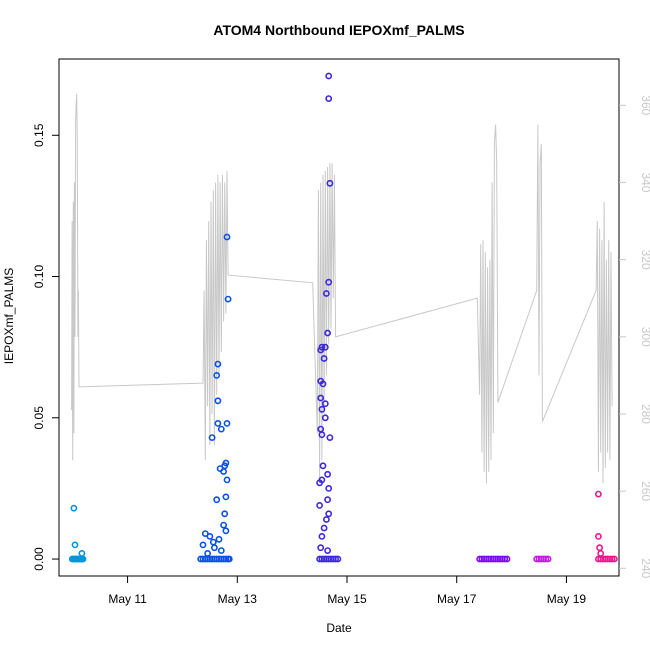  What do you see at coordinates (644, 105) in the screenshot?
I see `y2-tick-label-6: 360` at bounding box center [644, 105].